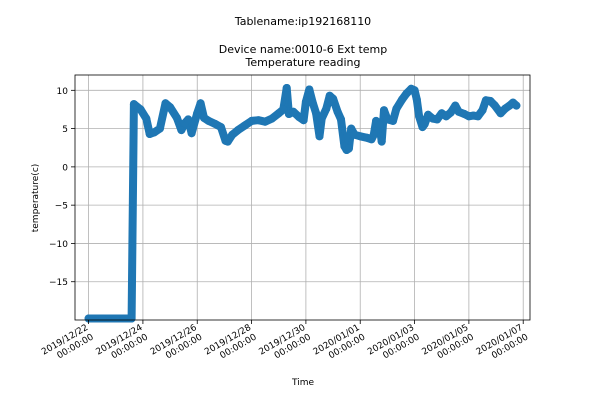  Describe the element at coordinates (61, 207) in the screenshot. I see `y-tick-label: −5` at that location.